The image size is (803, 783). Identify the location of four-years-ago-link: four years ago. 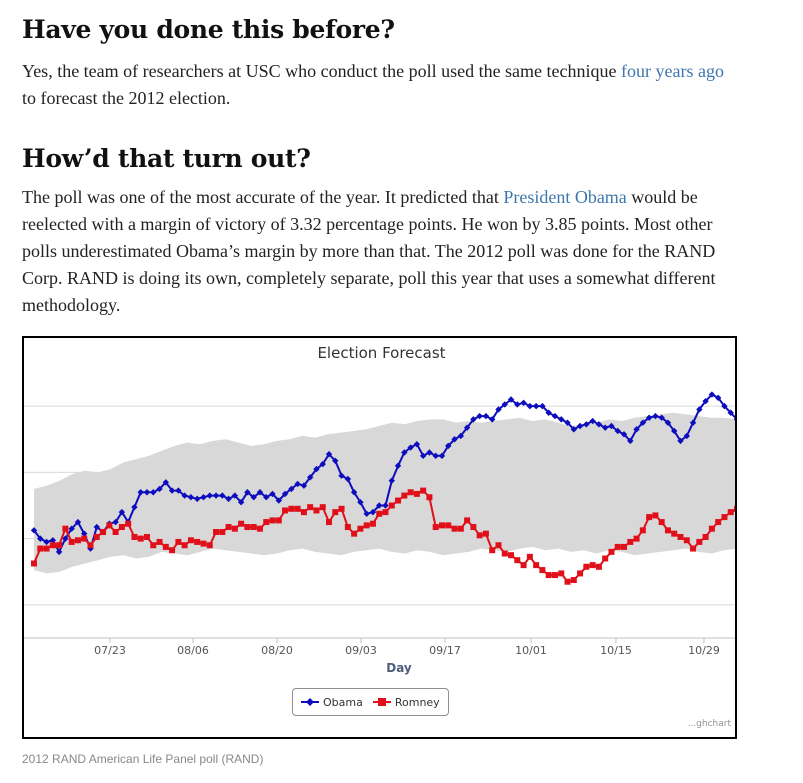
(672, 71).